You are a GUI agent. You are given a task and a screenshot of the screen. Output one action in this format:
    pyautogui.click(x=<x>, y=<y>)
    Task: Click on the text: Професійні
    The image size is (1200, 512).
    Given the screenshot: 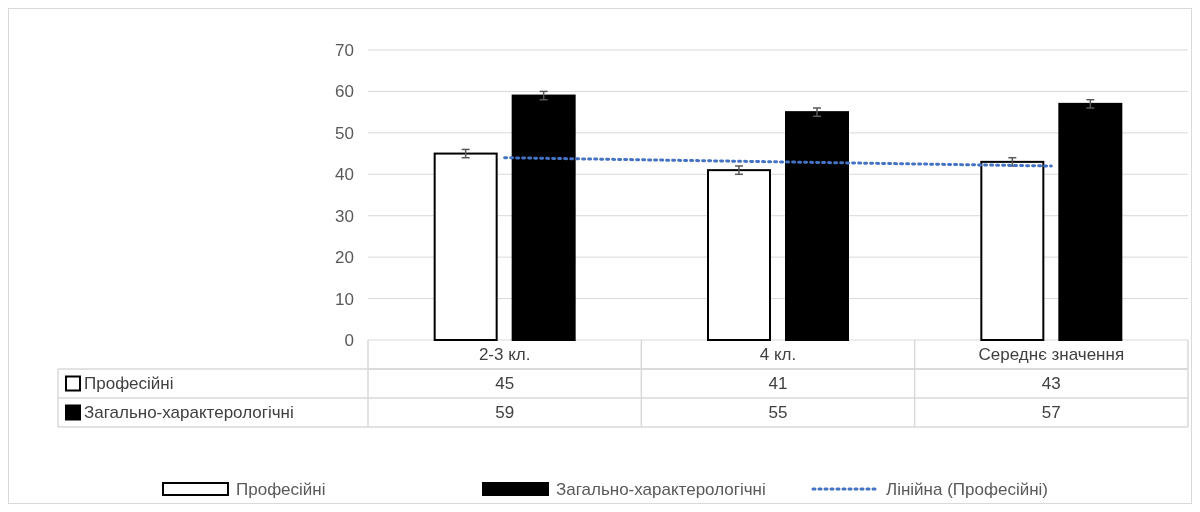 What is the action you would take?
    pyautogui.click(x=129, y=384)
    